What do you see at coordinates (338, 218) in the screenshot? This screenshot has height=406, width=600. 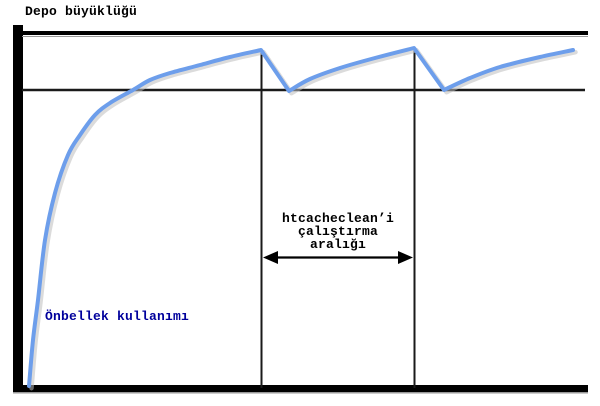 I see `interval-annotation-line-1: htcacheclean’i` at bounding box center [338, 218].